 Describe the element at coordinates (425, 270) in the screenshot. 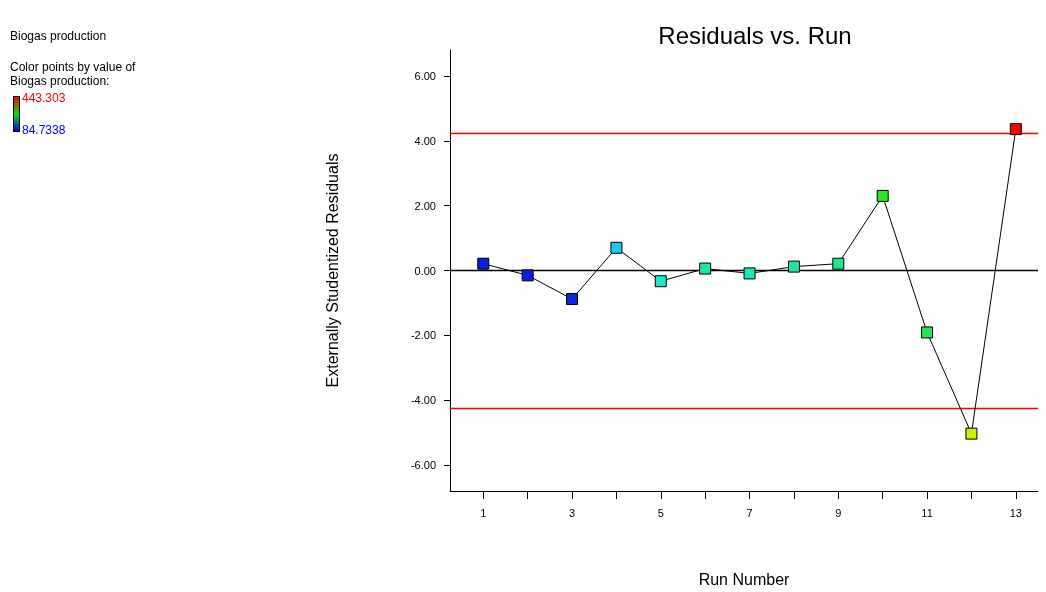

I see `y-tick-label: 0.00` at that location.